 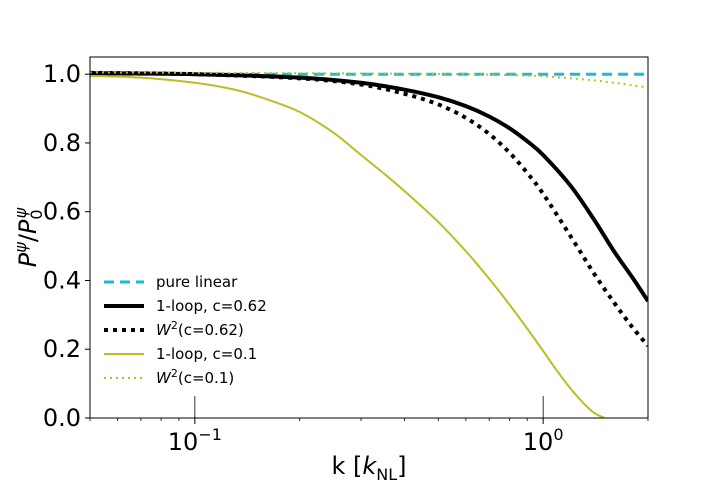 I want to click on legend-label-0: pure linear, so click(x=197, y=282).